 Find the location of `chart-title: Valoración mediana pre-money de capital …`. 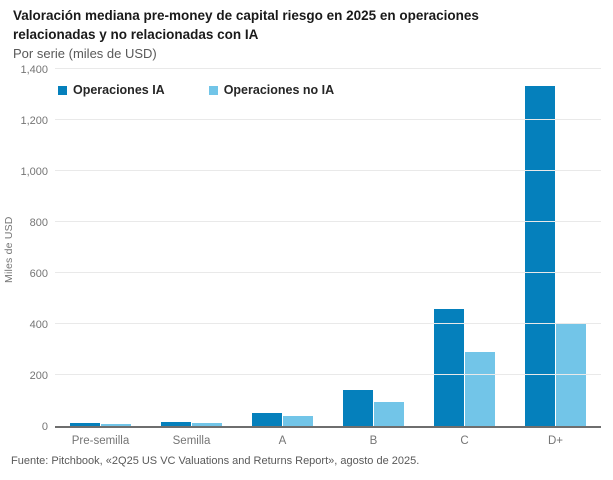

chart-title: Valoración mediana pre-money de capital … is located at coordinates (246, 25).